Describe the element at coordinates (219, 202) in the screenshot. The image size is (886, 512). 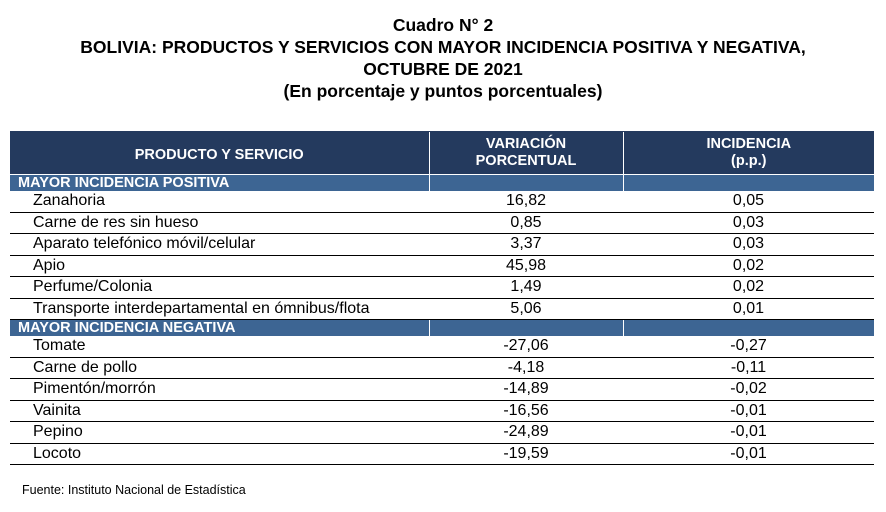
I see `product-name: Zanahoria` at that location.